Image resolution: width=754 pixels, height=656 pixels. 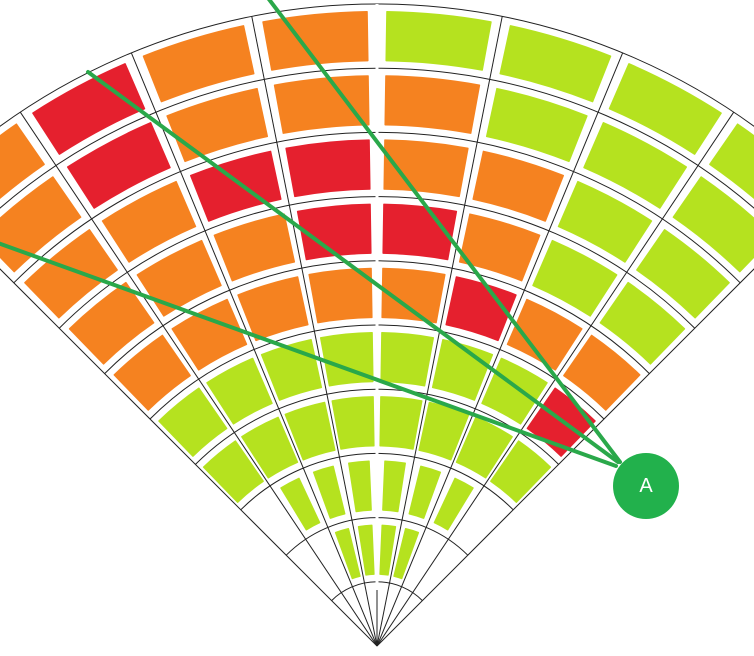 I want to click on marker-circle, so click(x=646, y=486).